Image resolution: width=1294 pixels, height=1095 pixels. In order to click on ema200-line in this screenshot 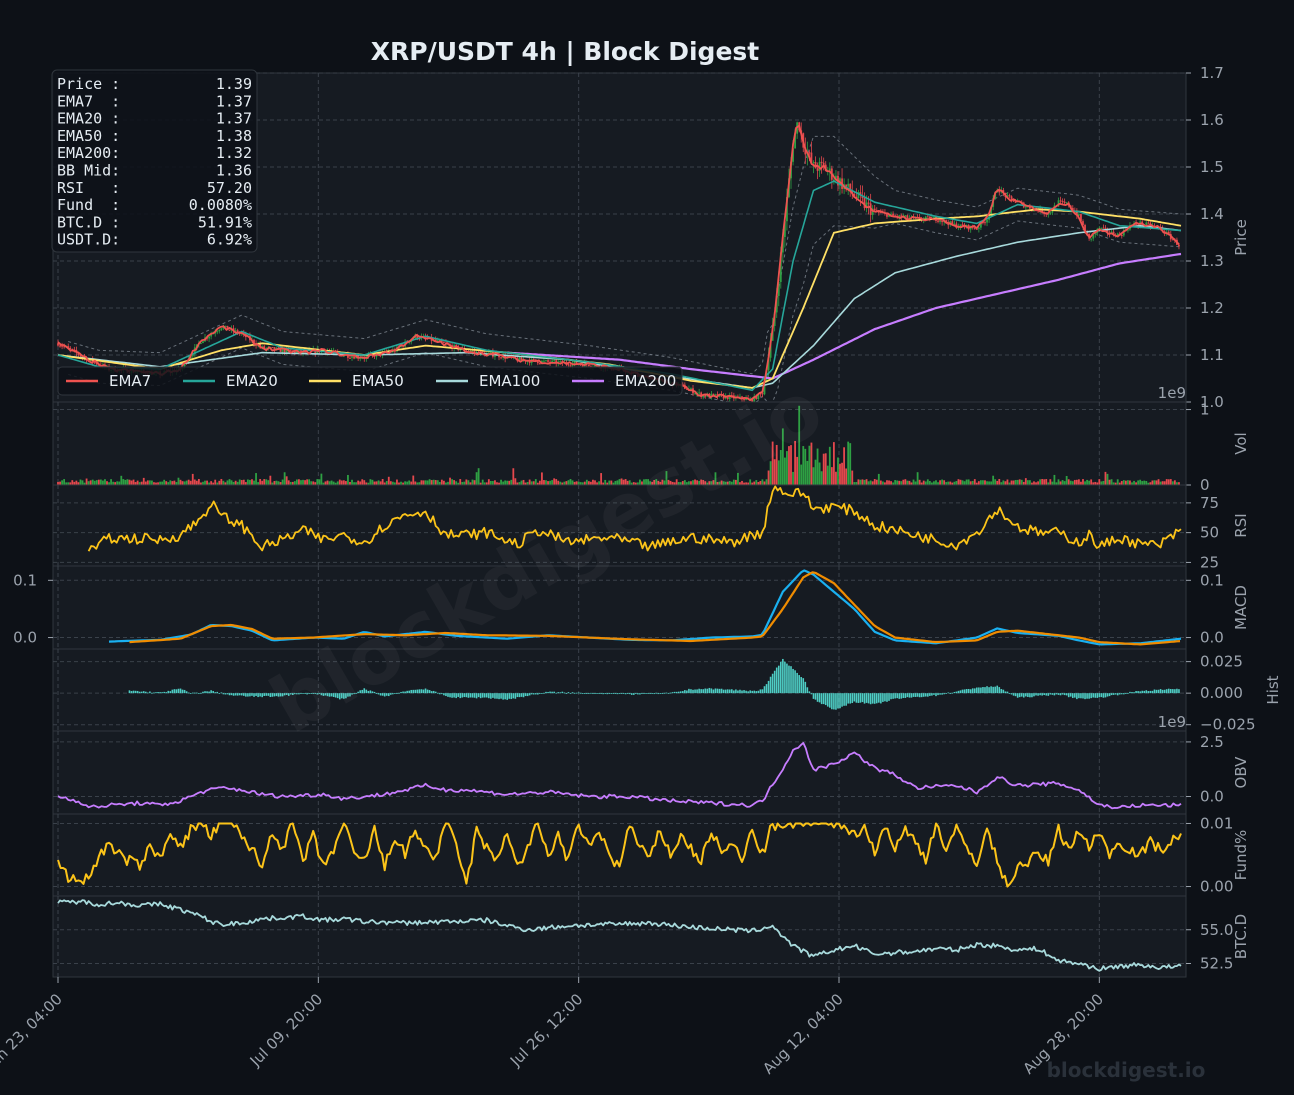, I will do `click(844, 316)`.